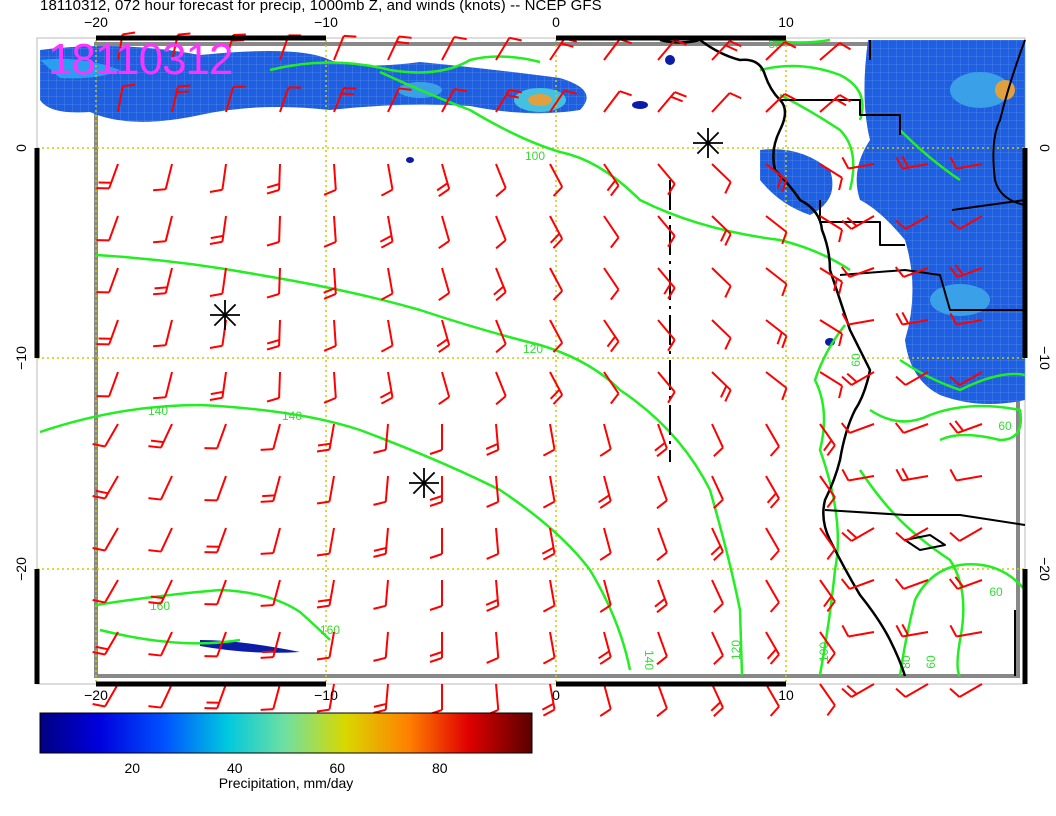 This screenshot has height=816, width=1056. Describe the element at coordinates (439, 768) in the screenshot. I see `colorbar-tick-label: 80` at that location.